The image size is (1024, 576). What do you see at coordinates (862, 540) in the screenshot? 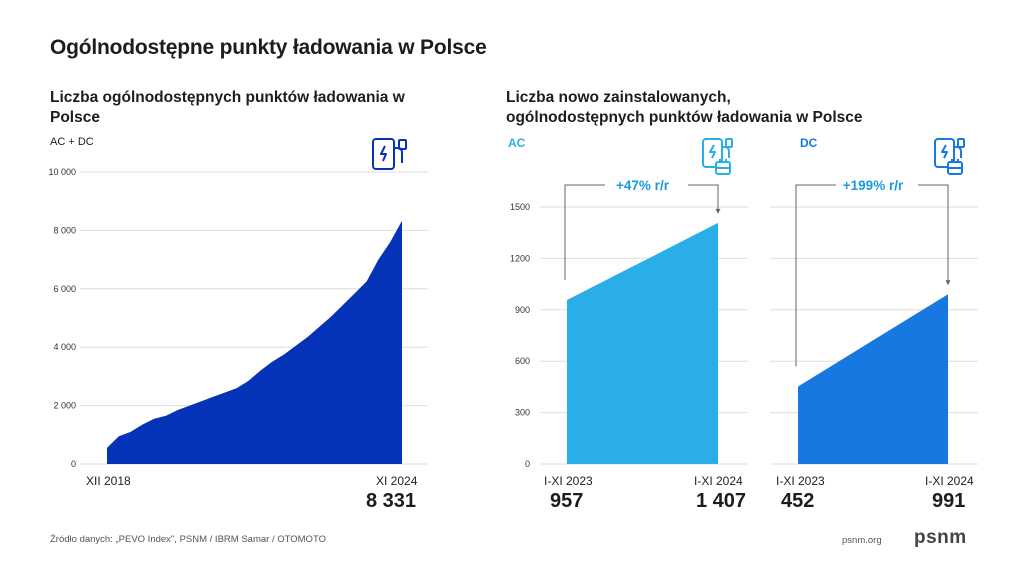
I see `site-link: psnm.org` at bounding box center [862, 540].